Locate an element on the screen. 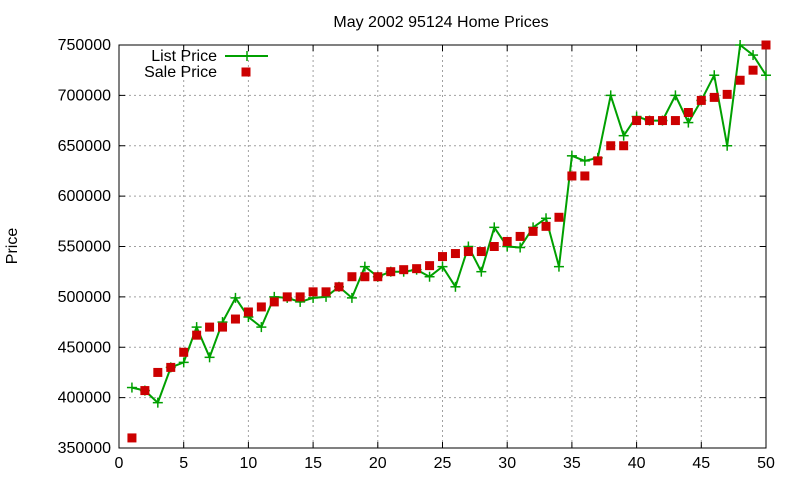  legend-label-list-price: List Price is located at coordinates (184, 56).